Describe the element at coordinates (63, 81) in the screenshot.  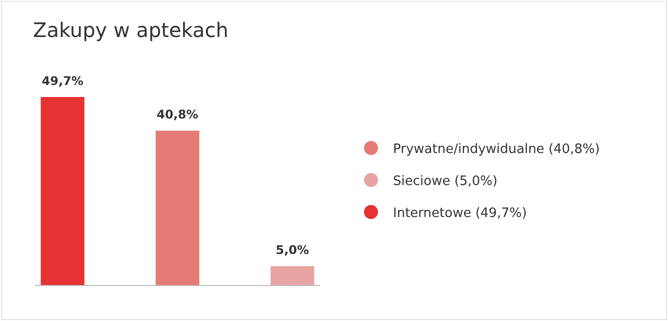
I see `data-label: 49,7%` at that location.